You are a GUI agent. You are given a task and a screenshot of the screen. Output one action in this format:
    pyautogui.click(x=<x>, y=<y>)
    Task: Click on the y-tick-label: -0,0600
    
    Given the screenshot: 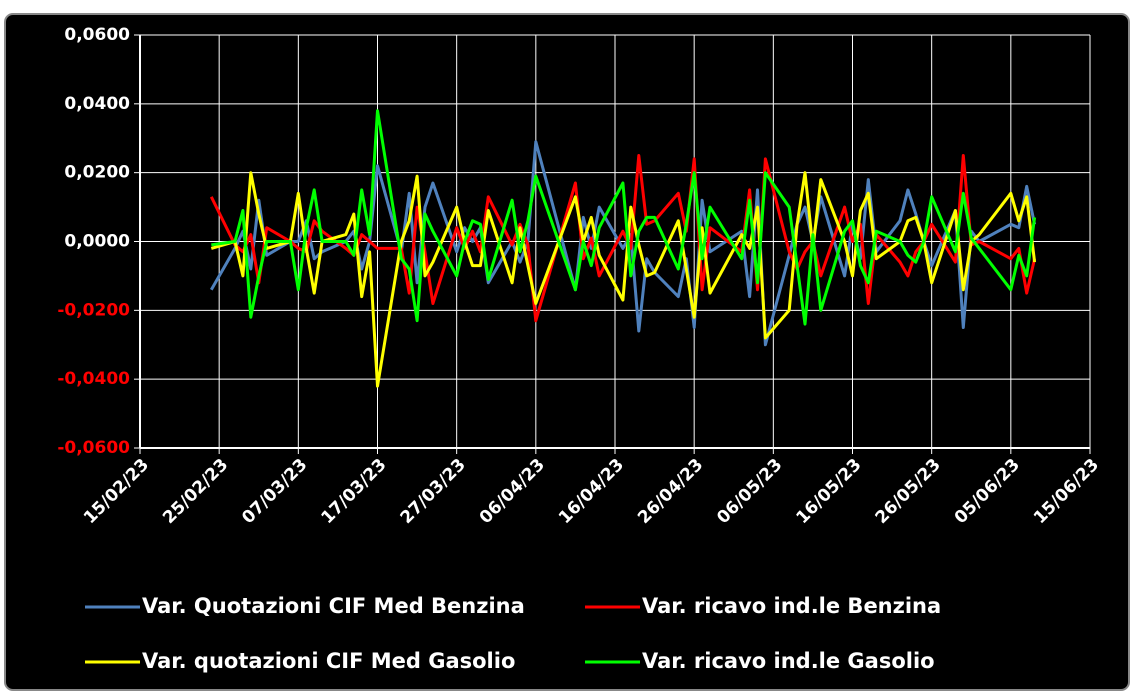 What is the action you would take?
    pyautogui.click(x=93, y=448)
    